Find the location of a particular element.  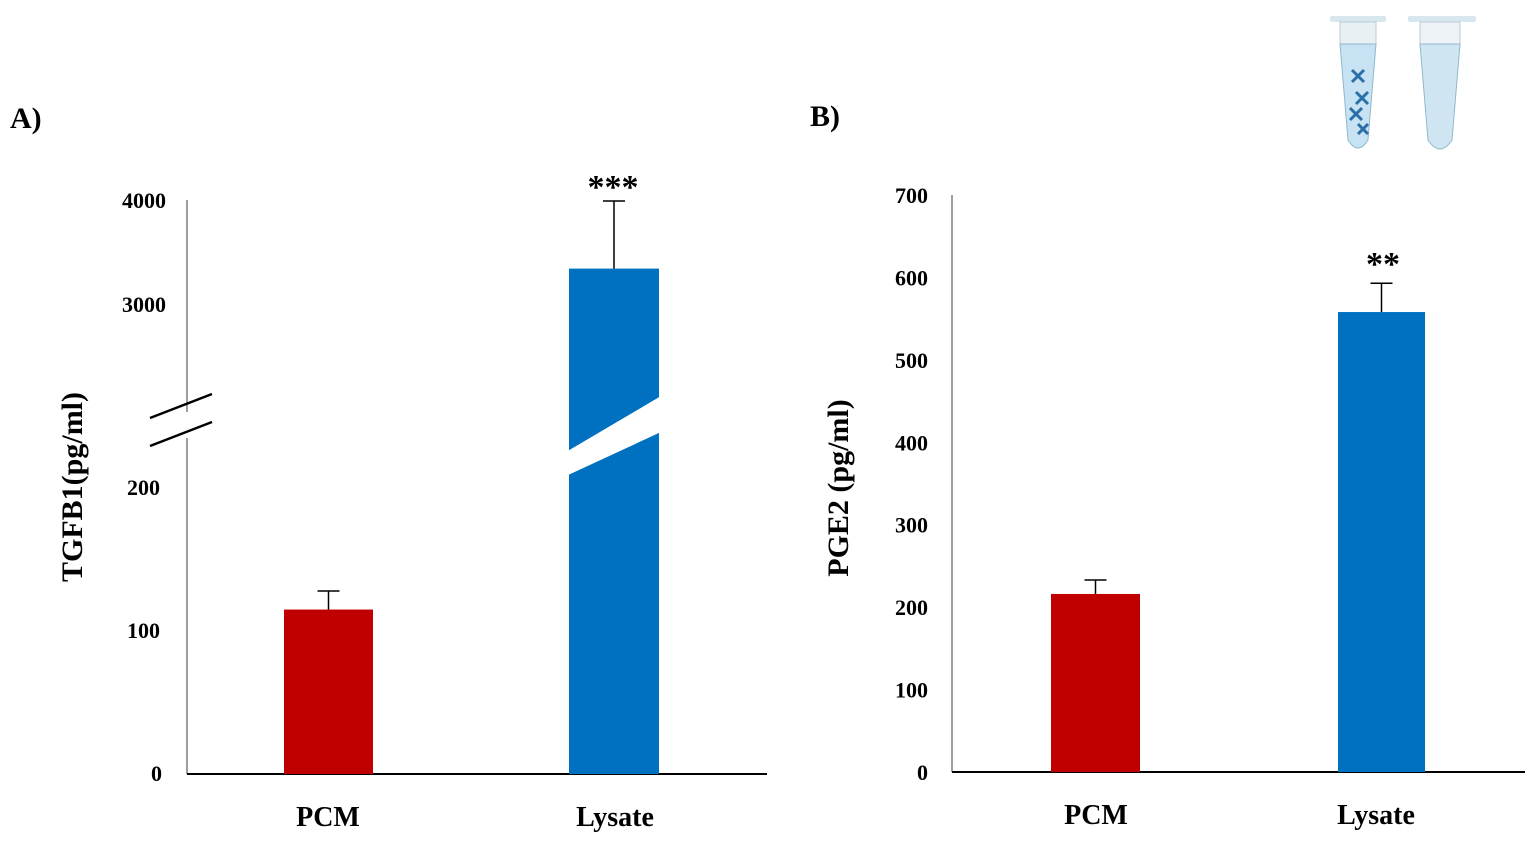

chart-a-bar-lysate is located at coordinates (614, 521).